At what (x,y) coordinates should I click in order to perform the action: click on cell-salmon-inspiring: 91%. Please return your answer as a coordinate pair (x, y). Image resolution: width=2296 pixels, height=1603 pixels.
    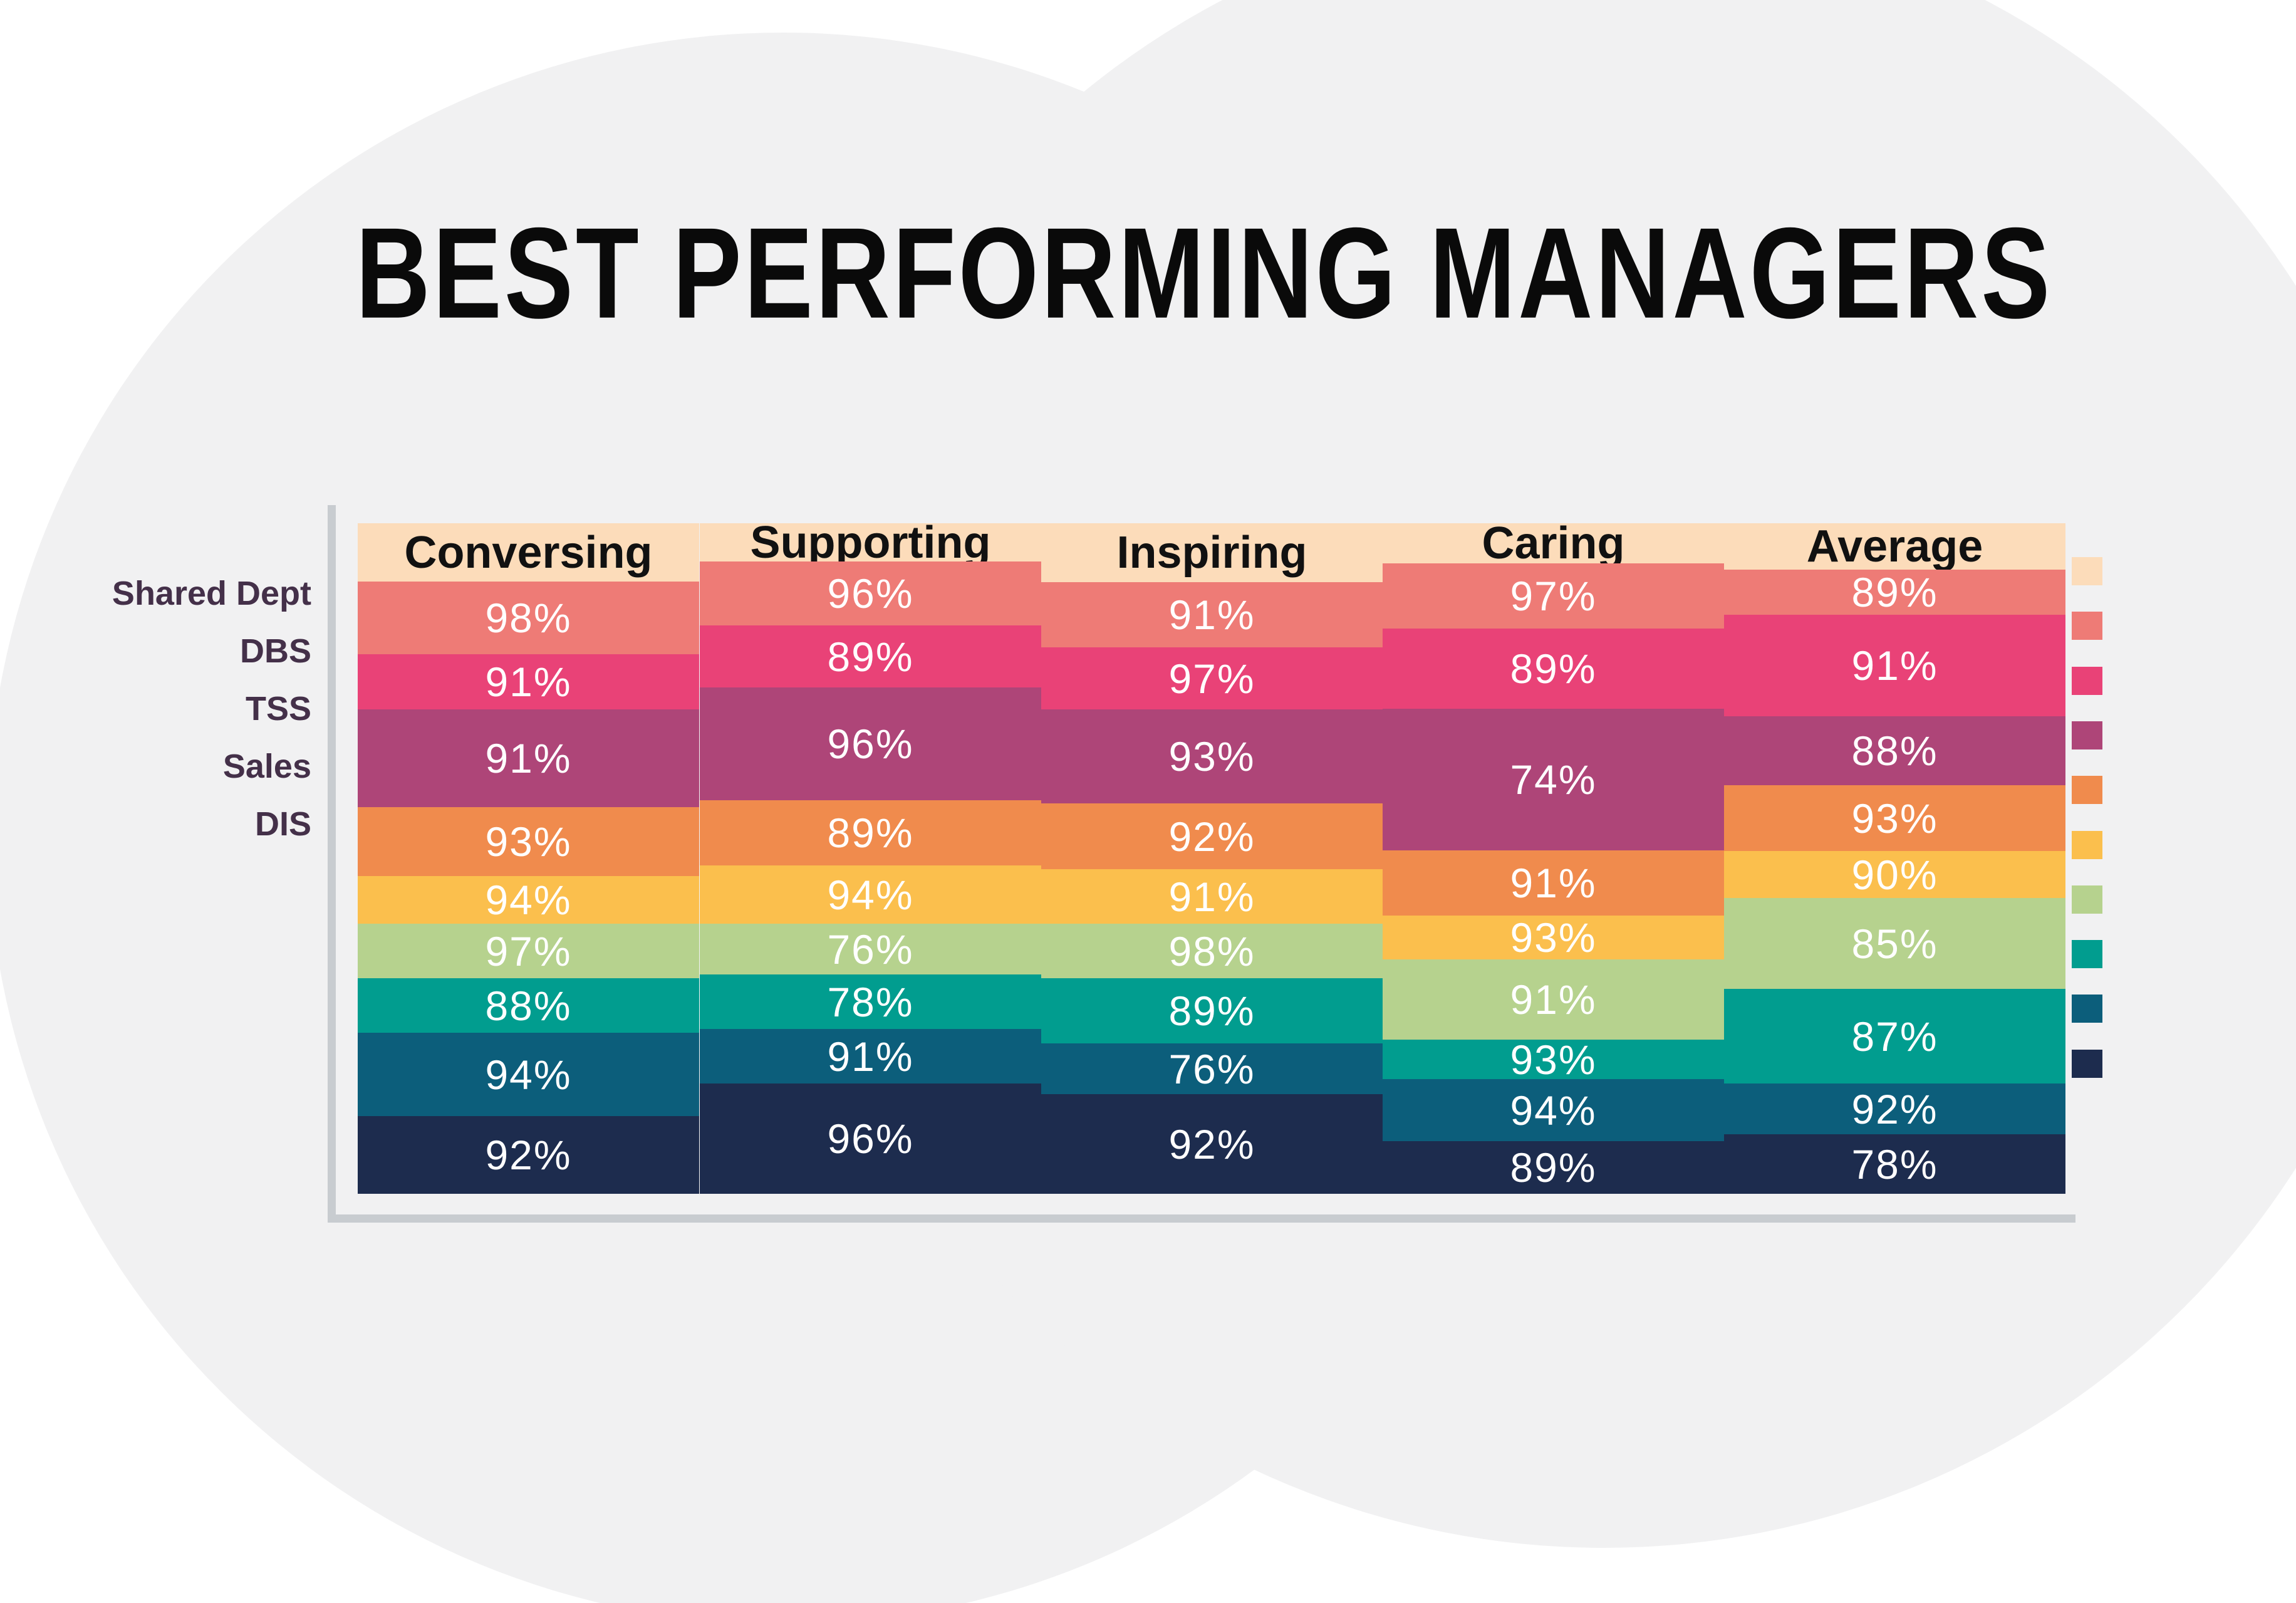
    Looking at the image, I should click on (1212, 614).